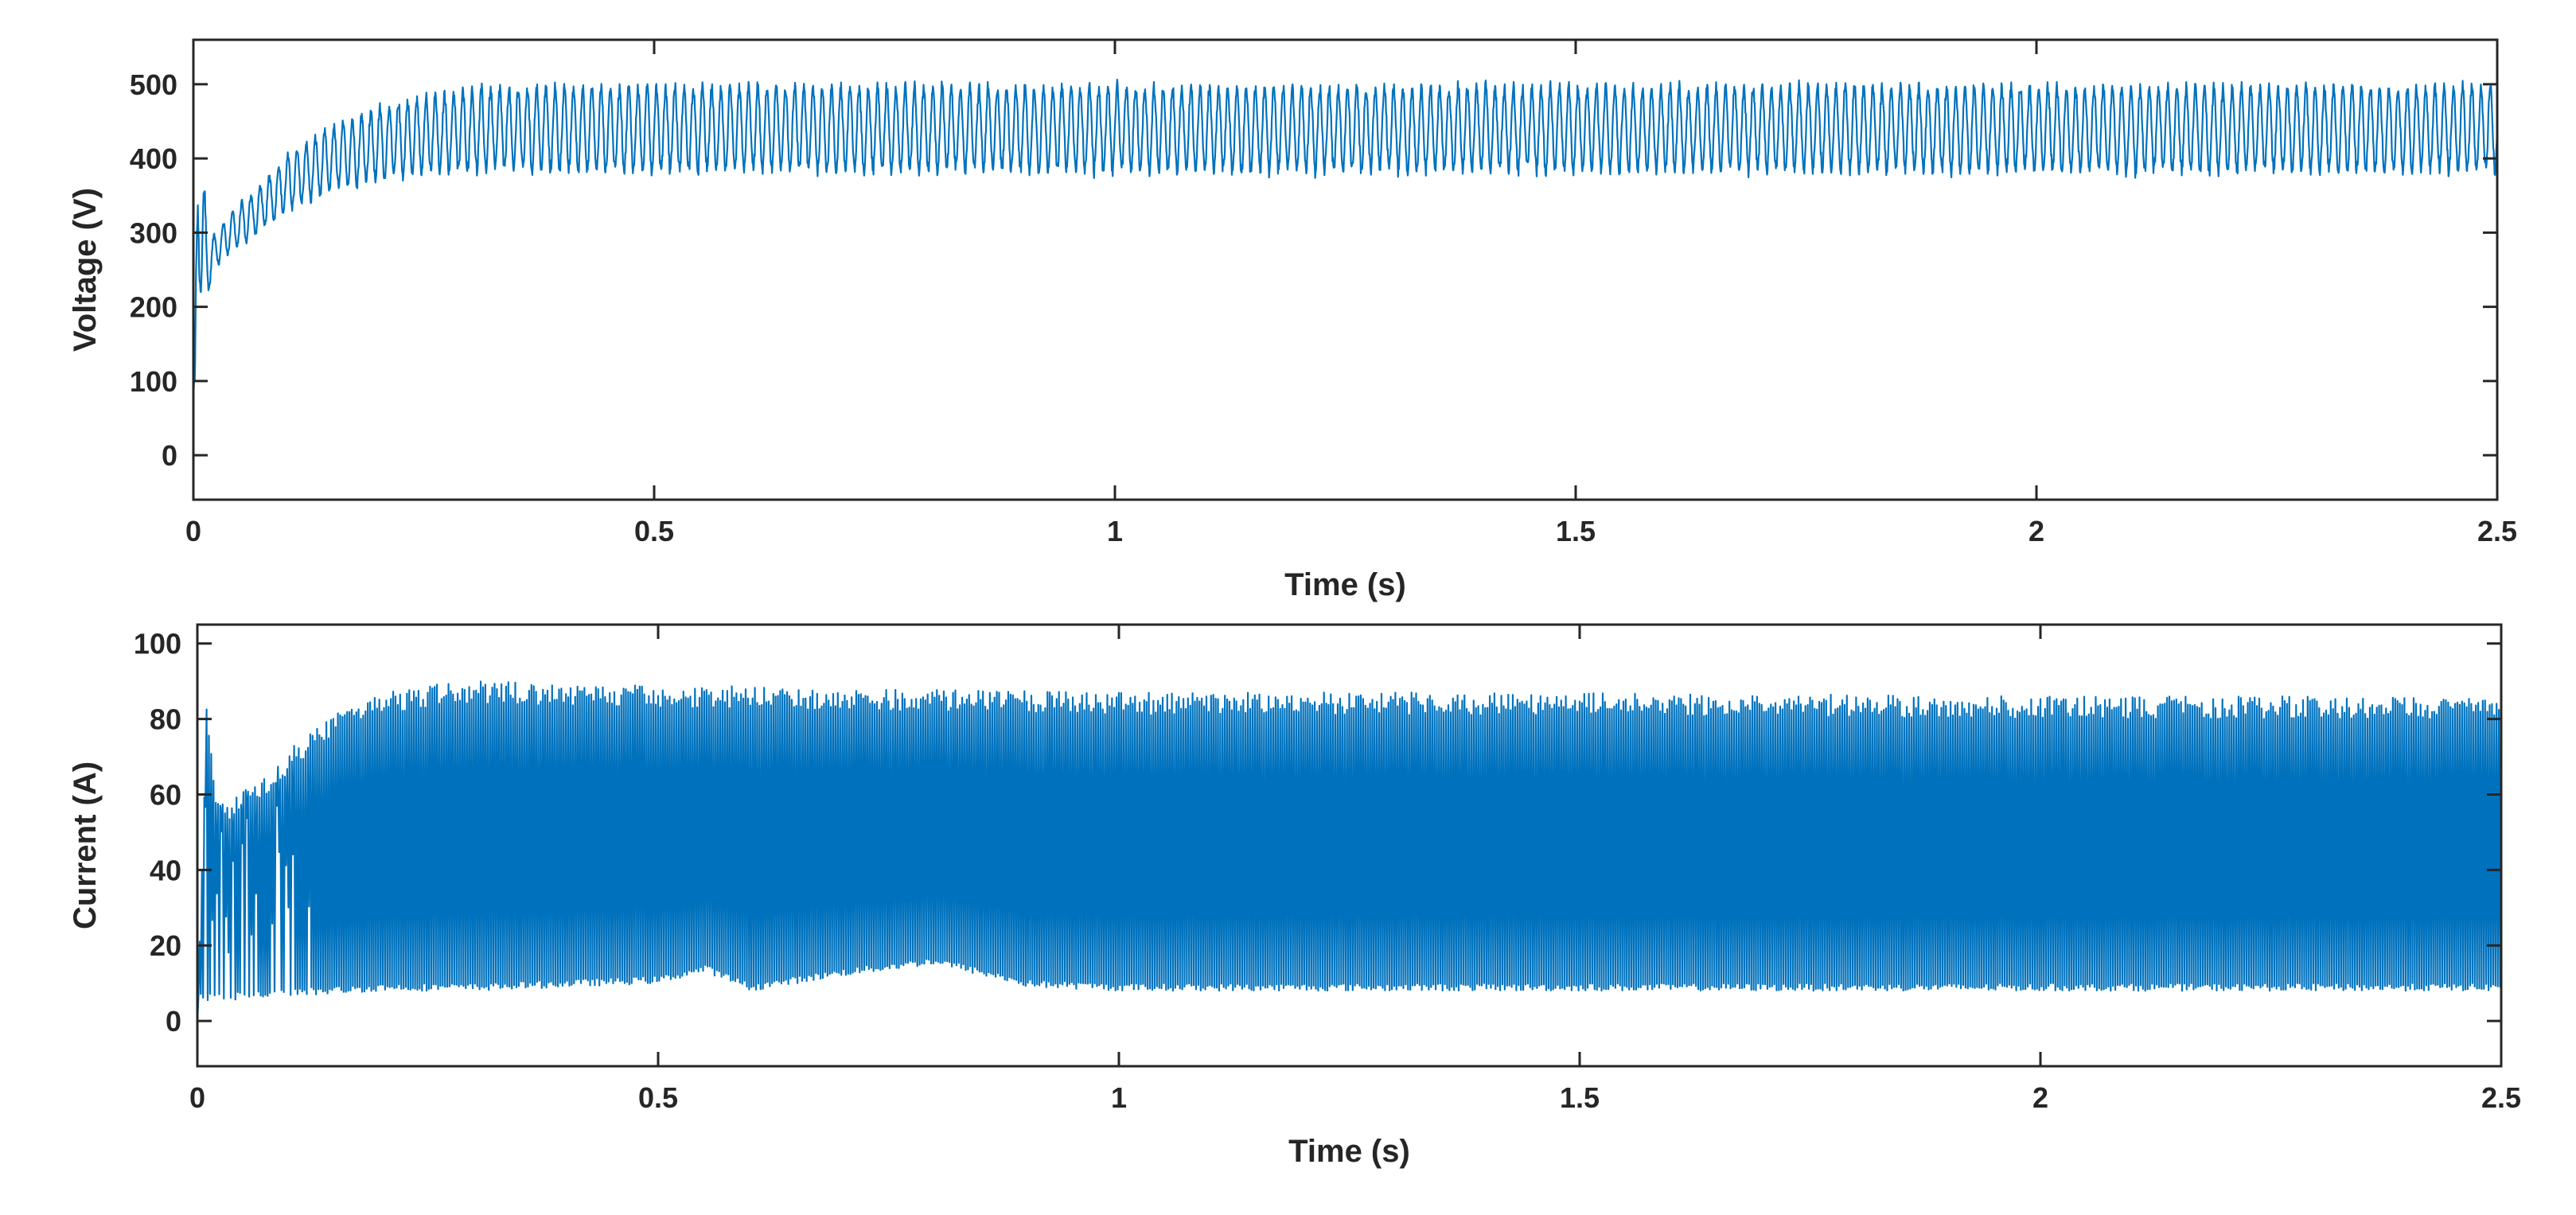 The image size is (2576, 1215). Describe the element at coordinates (153, 308) in the screenshot. I see `y-tick-label: 200` at that location.